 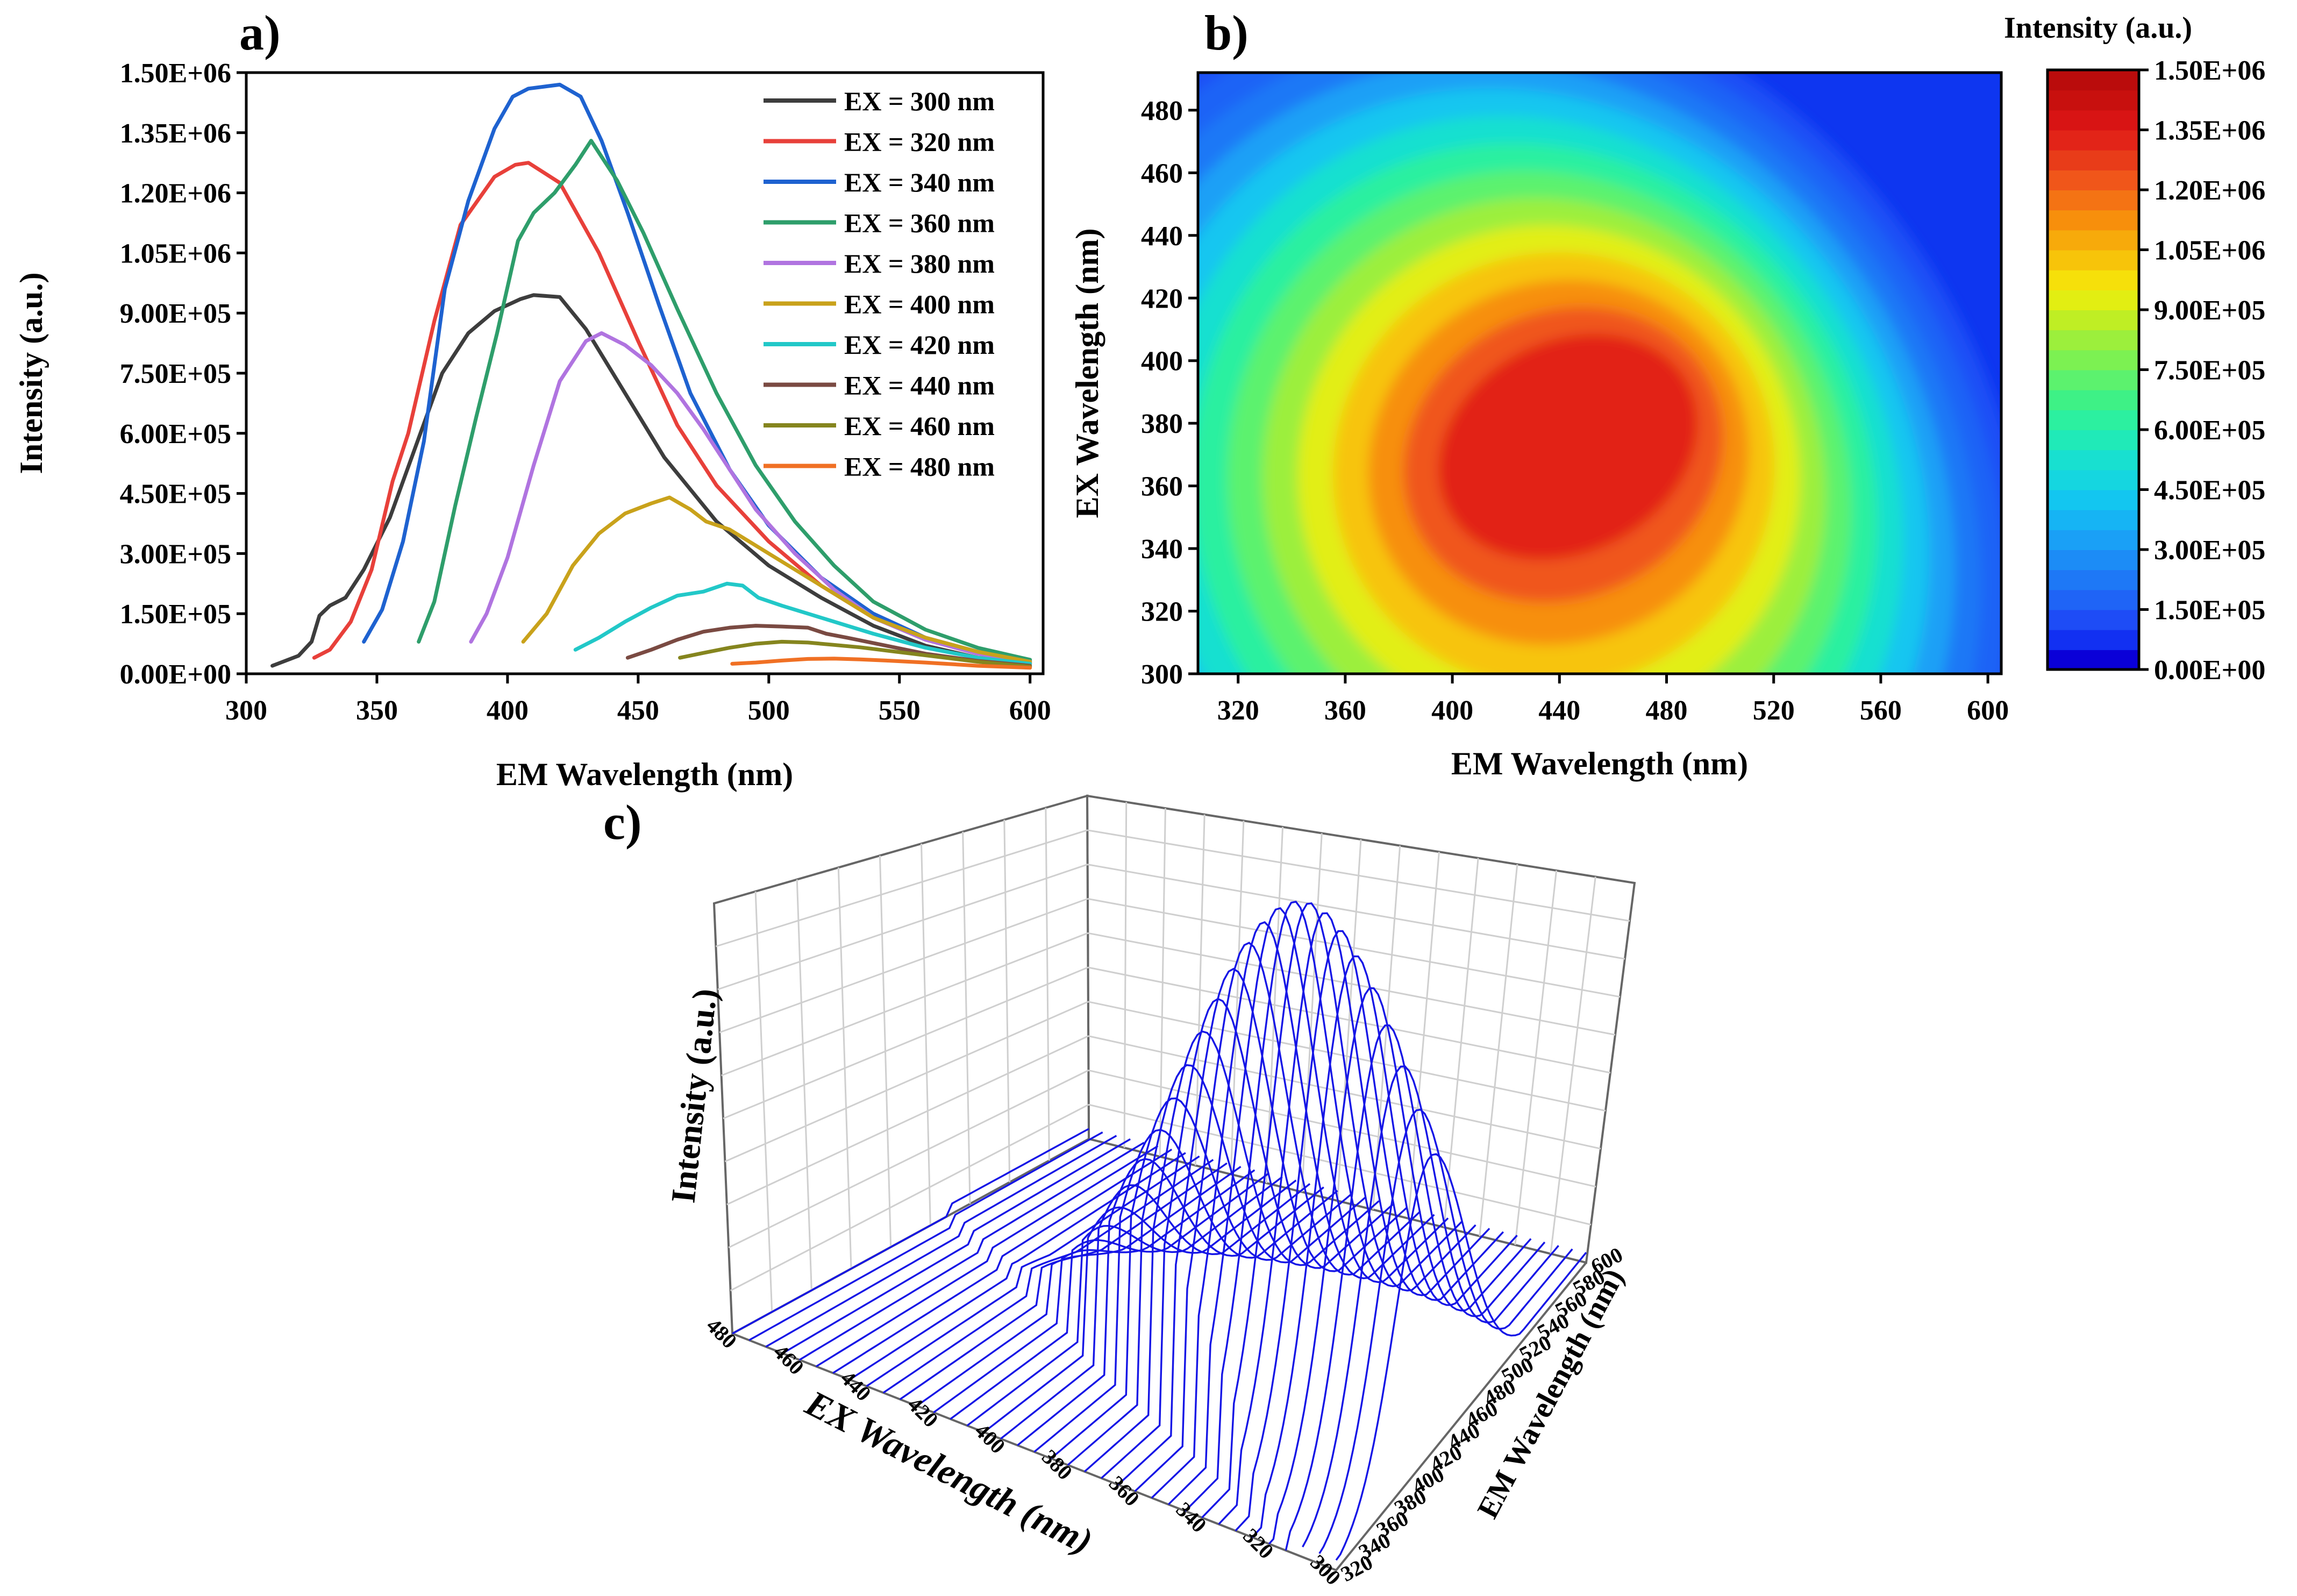 What do you see at coordinates (1087, 373) in the screenshot?
I see `panel-b-y-axis-label: EX Wavelength (nm)` at bounding box center [1087, 373].